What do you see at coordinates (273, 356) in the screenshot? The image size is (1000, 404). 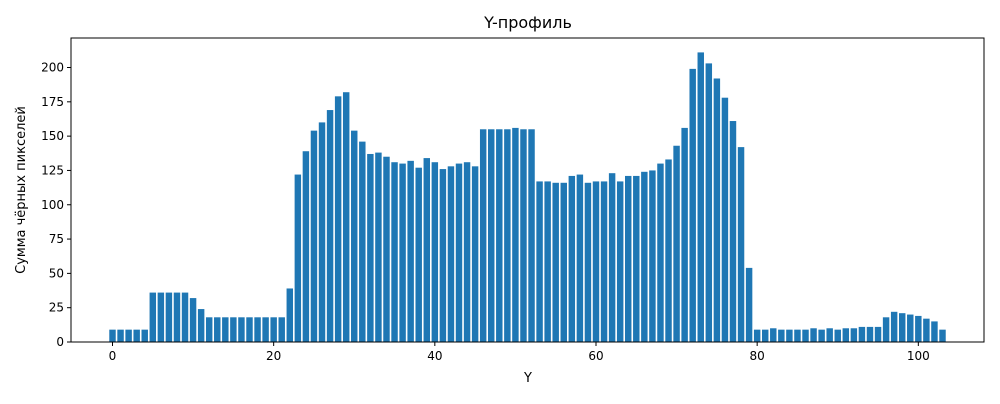 I see `x-tick-label: 20` at bounding box center [273, 356].